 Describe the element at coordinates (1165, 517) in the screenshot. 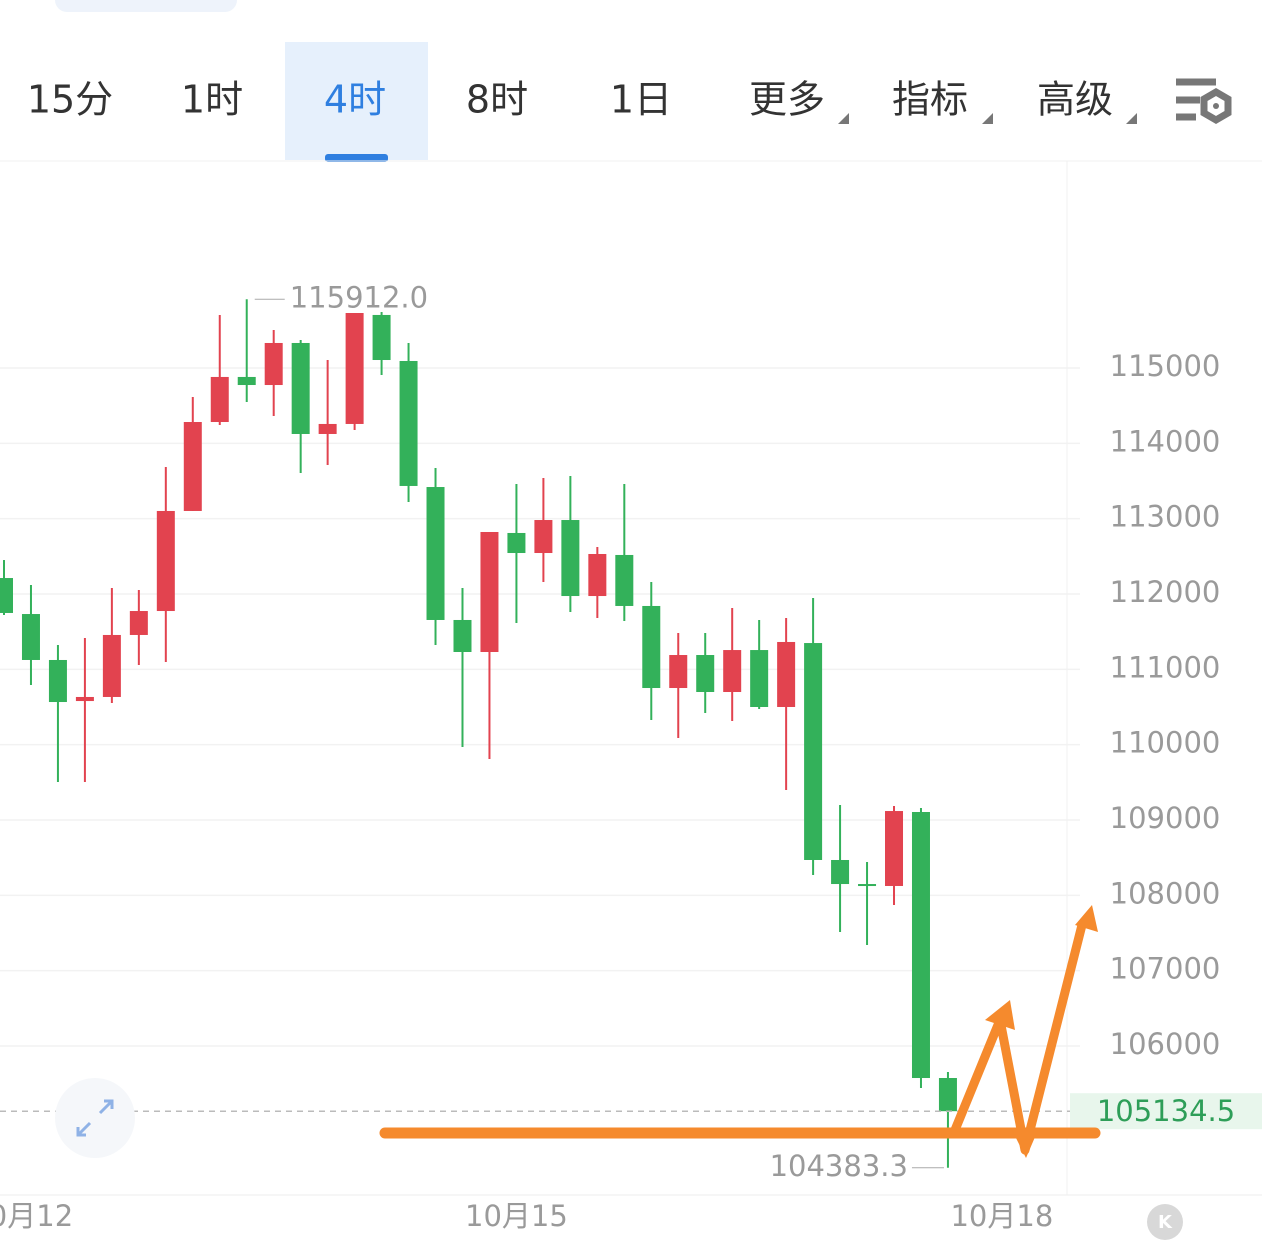

I see `y-tick-label: 113000` at that location.